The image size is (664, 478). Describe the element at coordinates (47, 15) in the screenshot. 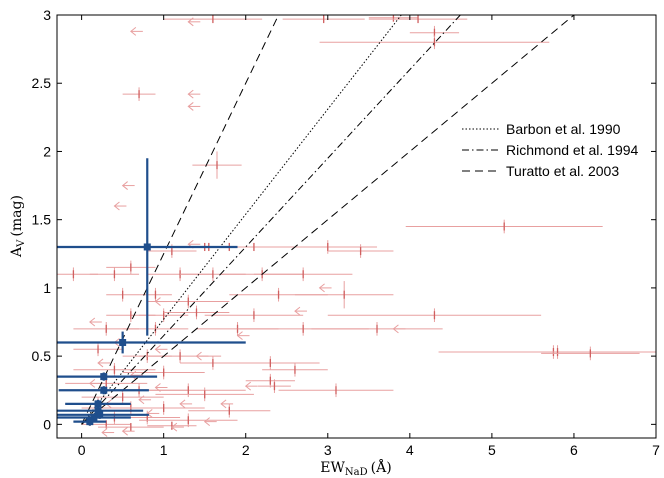

I see `y-tick-label: 3` at that location.